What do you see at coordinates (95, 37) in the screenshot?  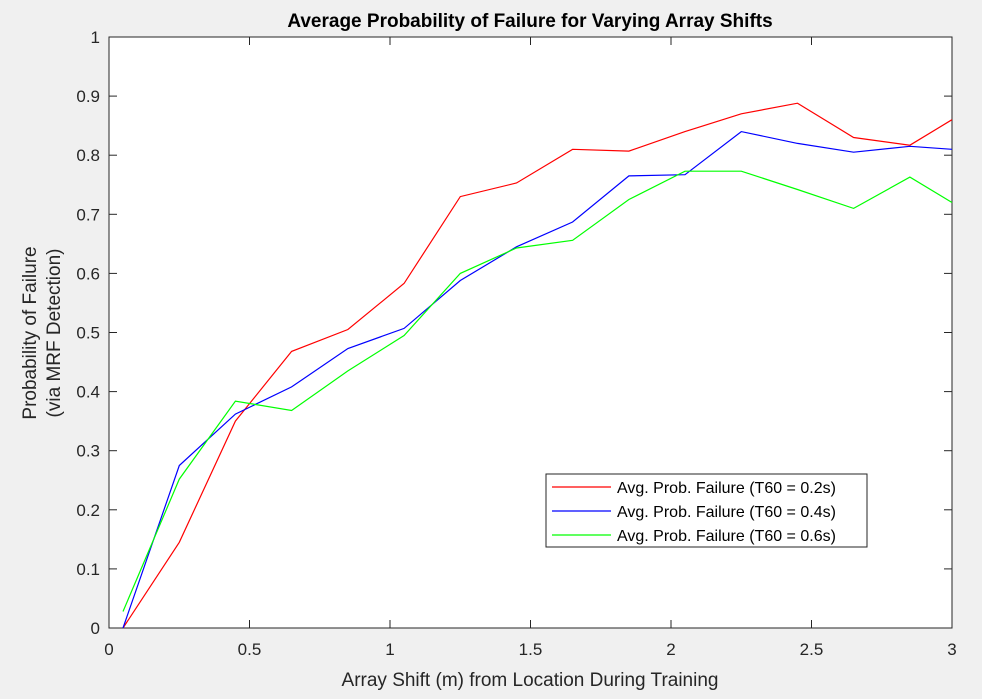 I see `y-tick-label: 1` at bounding box center [95, 37].